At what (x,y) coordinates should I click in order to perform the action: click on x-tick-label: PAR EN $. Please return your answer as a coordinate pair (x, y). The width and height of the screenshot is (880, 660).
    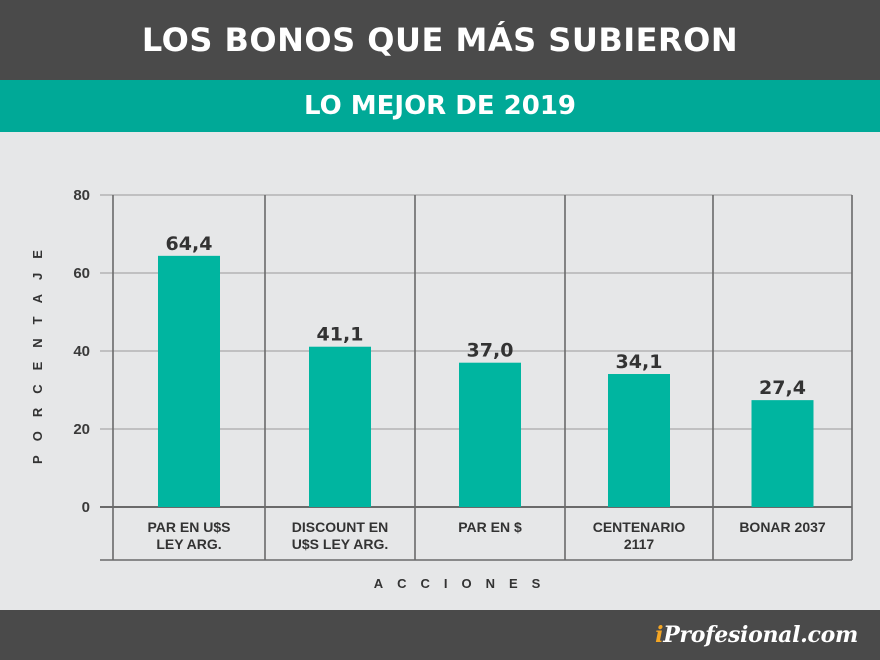
    Looking at the image, I should click on (490, 527).